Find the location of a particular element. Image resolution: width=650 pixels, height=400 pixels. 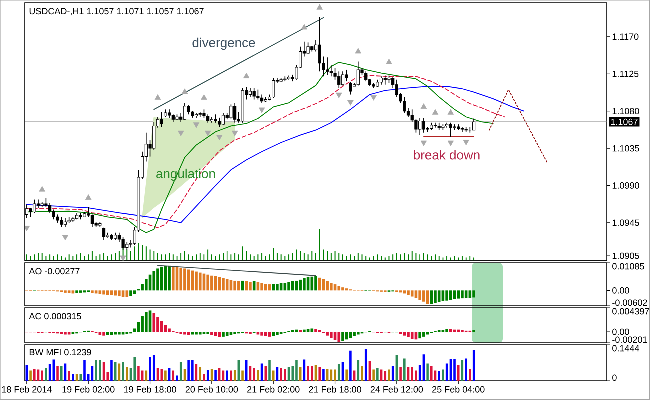

chart-title: AC 0.000315 is located at coordinates (55, 316).